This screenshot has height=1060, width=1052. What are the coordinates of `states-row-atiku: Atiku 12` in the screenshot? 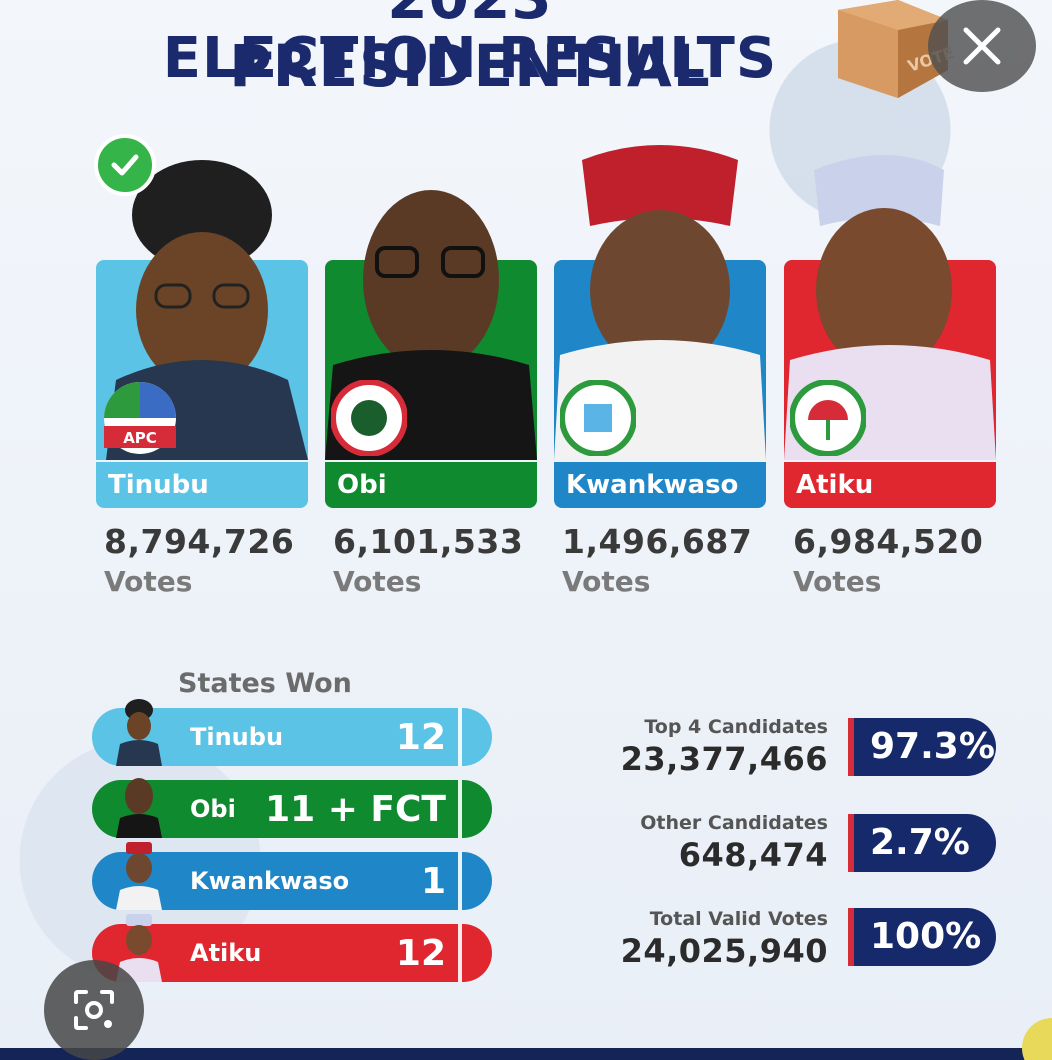 It's located at (292, 948).